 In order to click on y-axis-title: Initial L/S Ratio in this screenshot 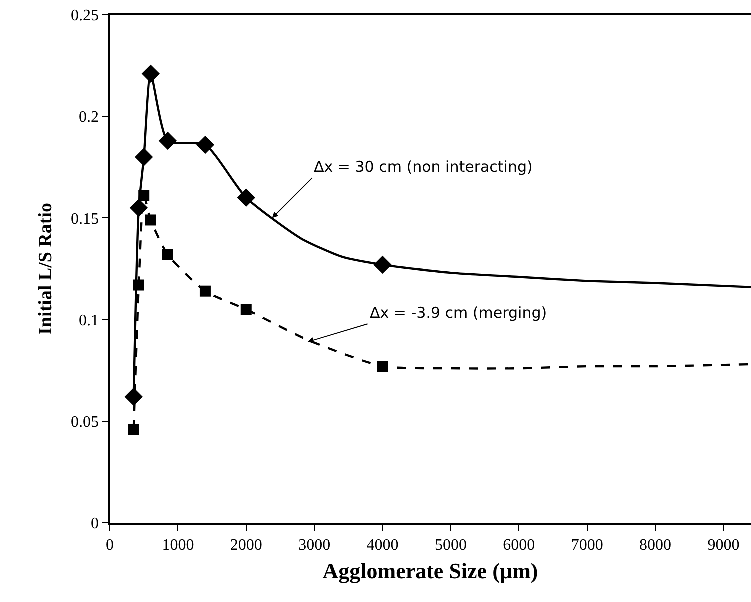, I will do `click(45, 269)`.